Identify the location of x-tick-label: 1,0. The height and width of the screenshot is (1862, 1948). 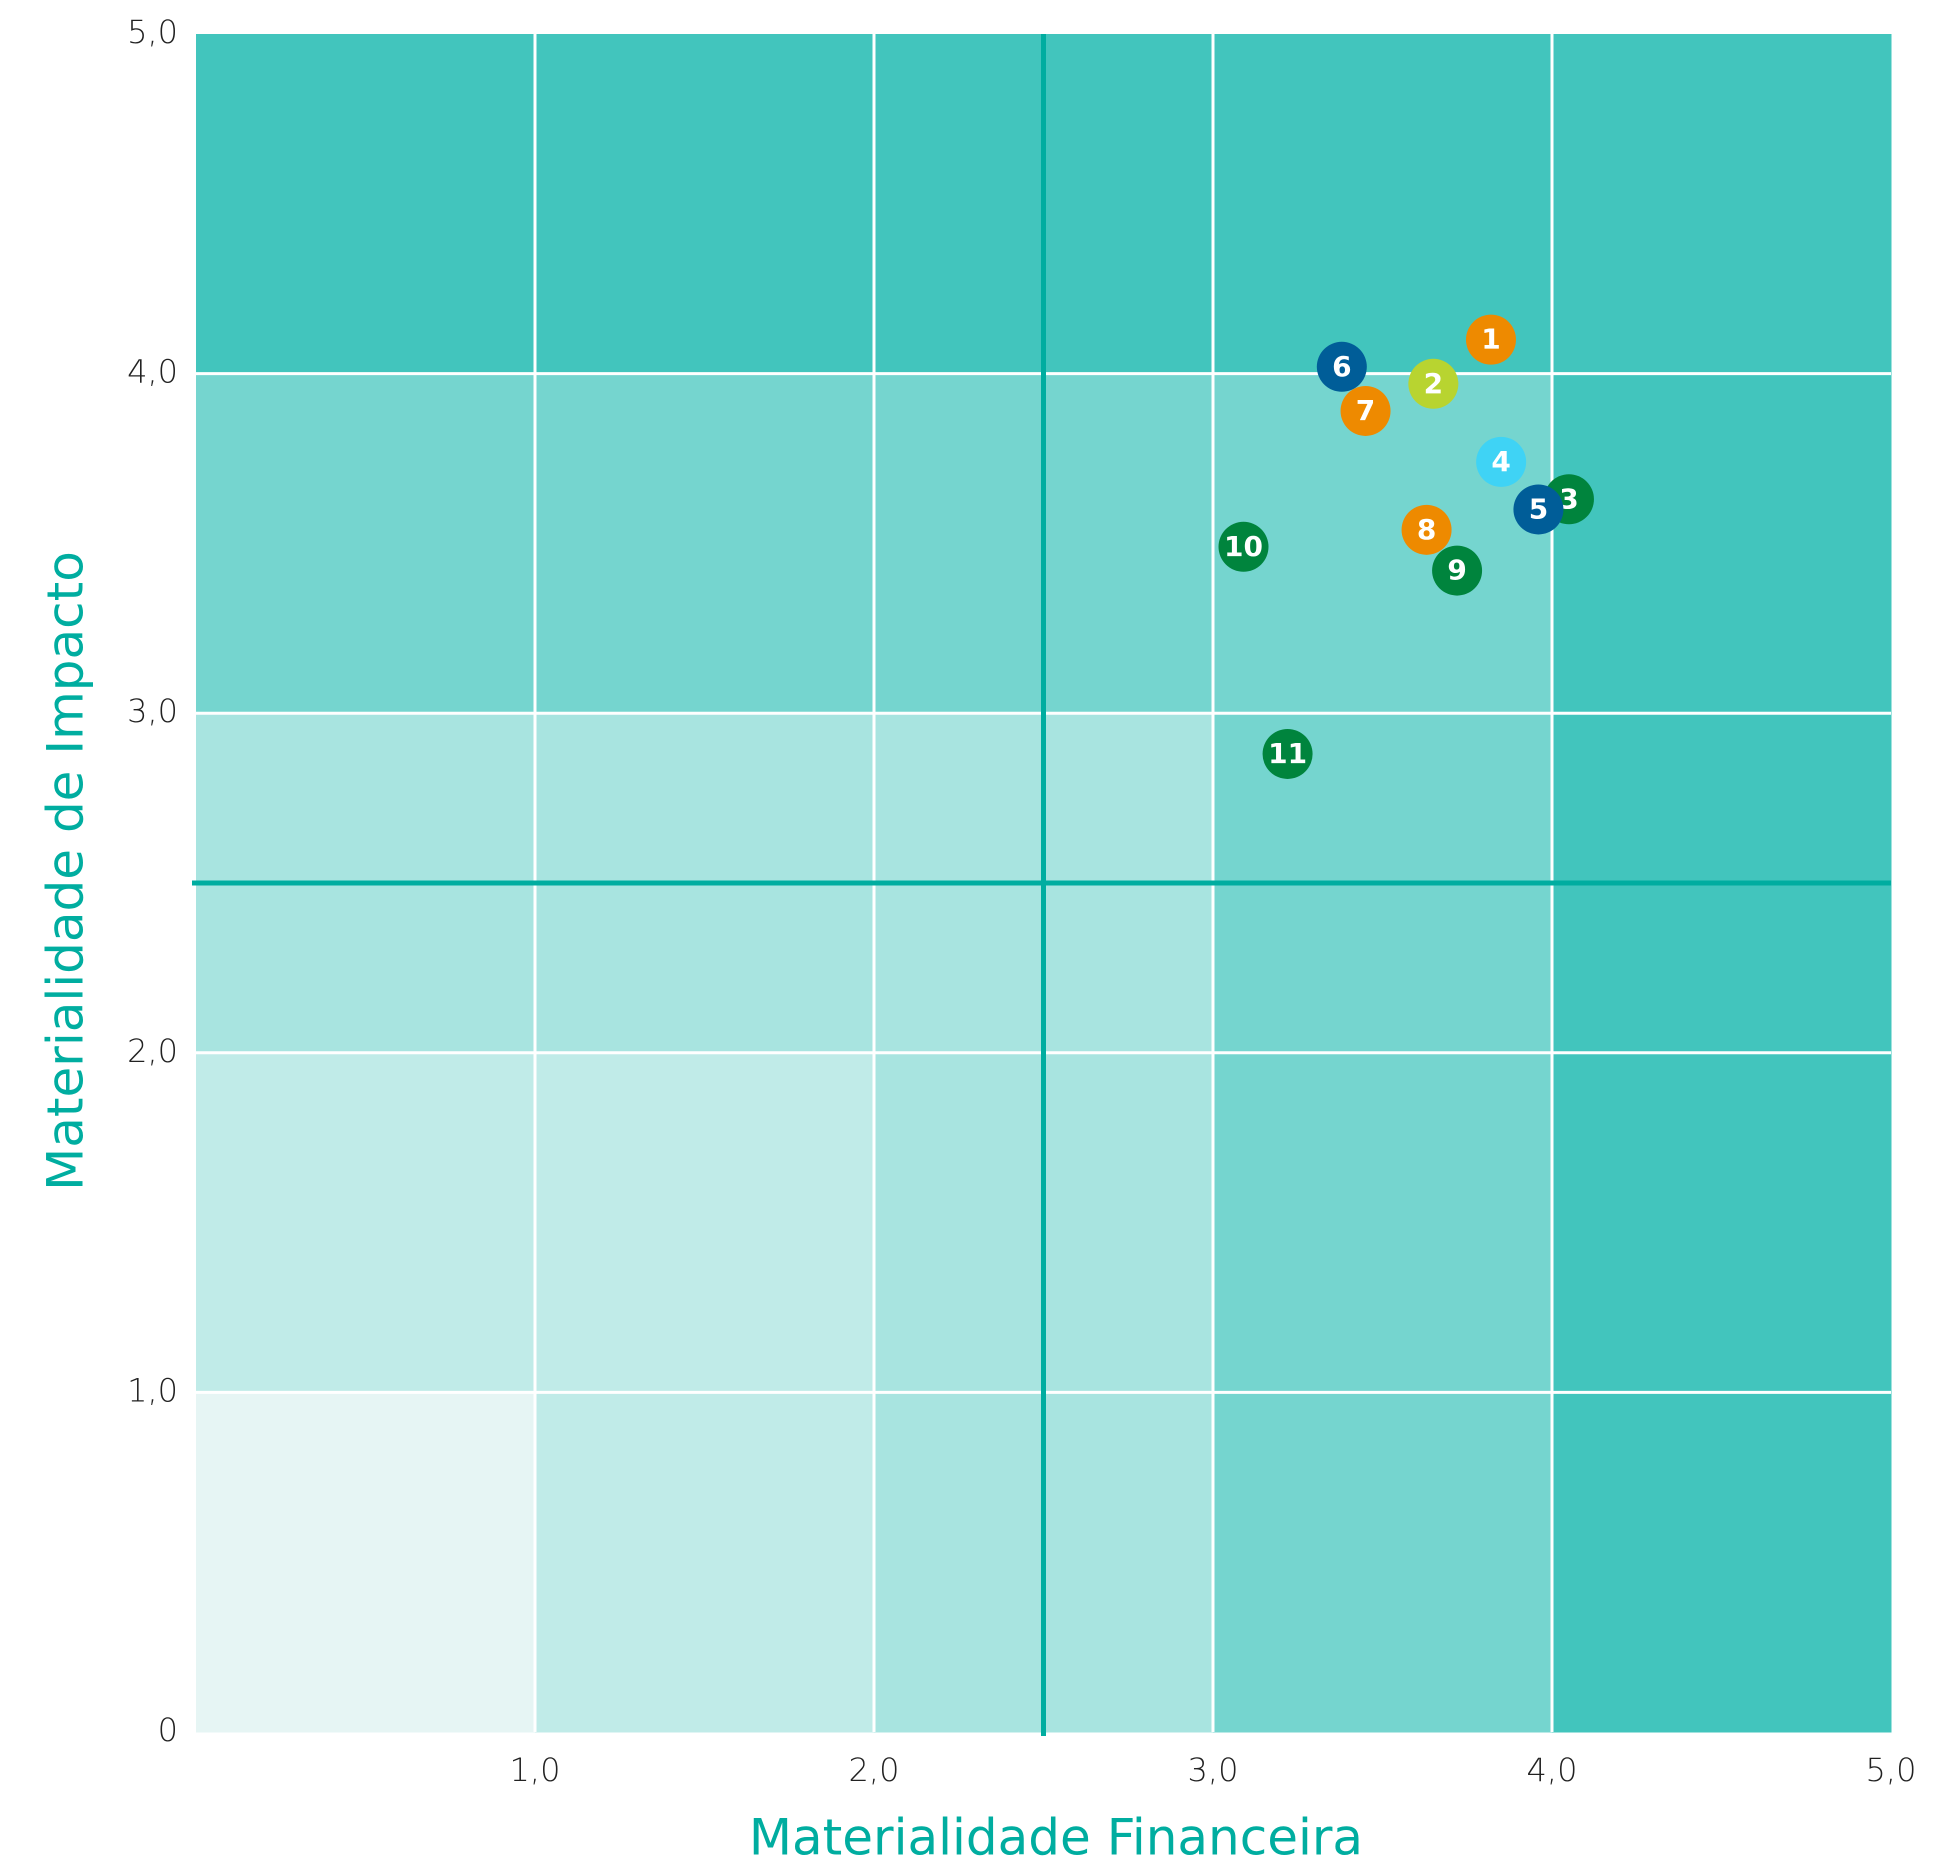
(535, 1770).